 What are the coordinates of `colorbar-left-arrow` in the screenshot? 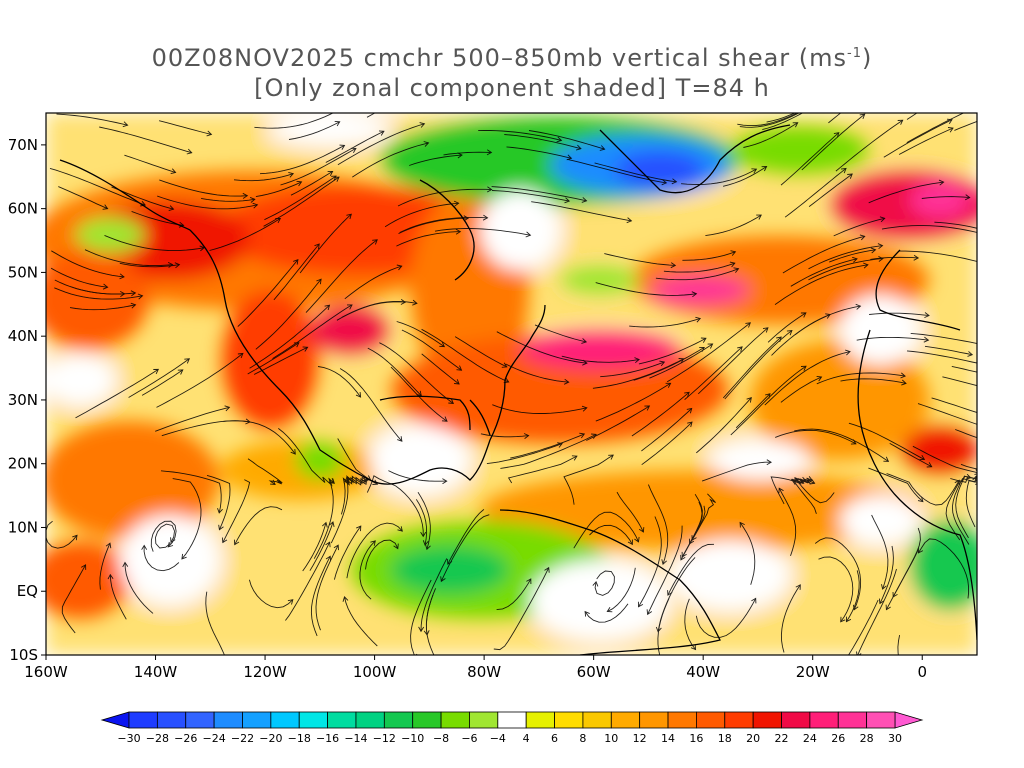 It's located at (115, 720).